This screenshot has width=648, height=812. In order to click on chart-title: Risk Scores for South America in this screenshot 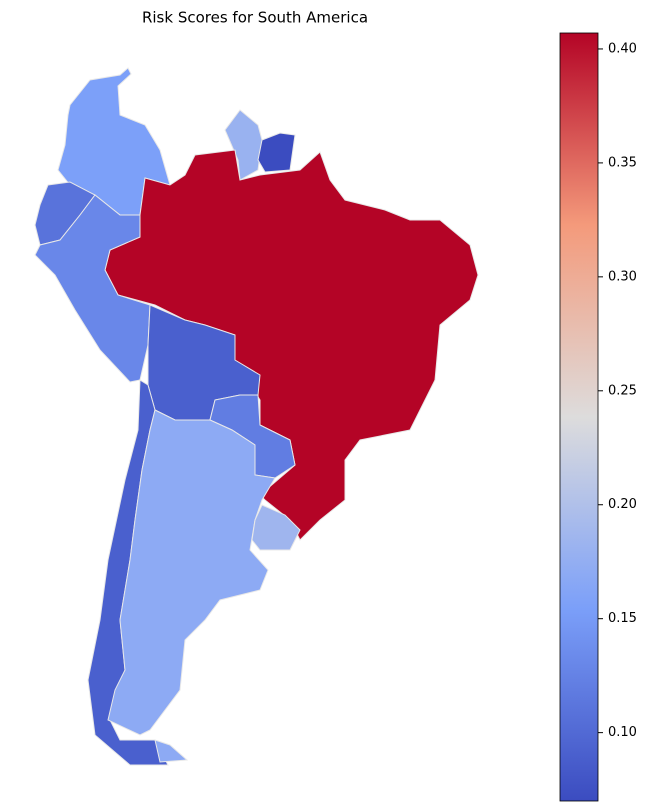, I will do `click(255, 18)`.